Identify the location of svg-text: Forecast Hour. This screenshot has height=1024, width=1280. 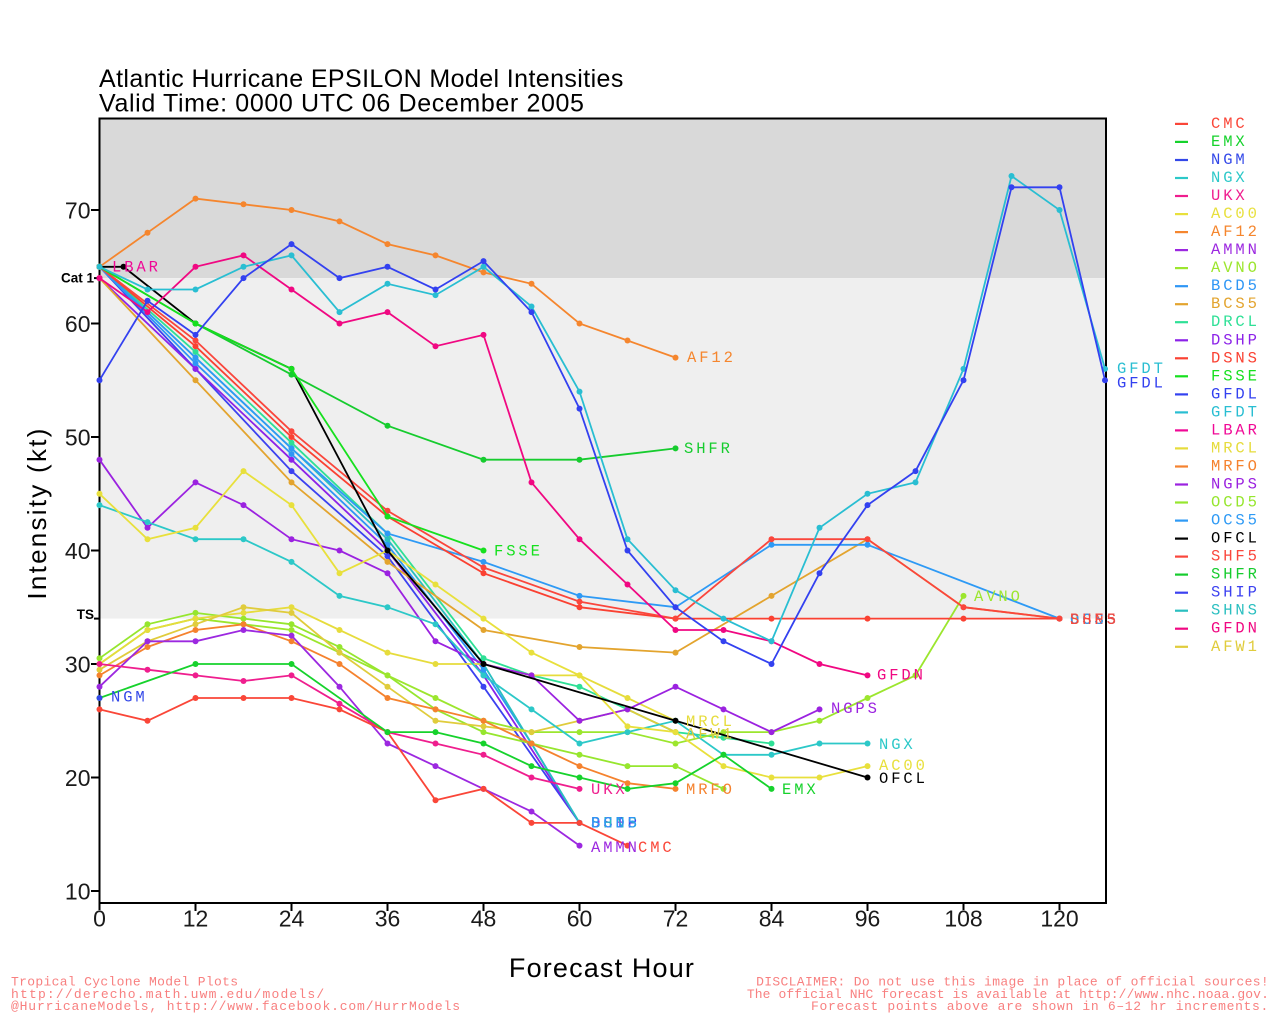
(602, 968).